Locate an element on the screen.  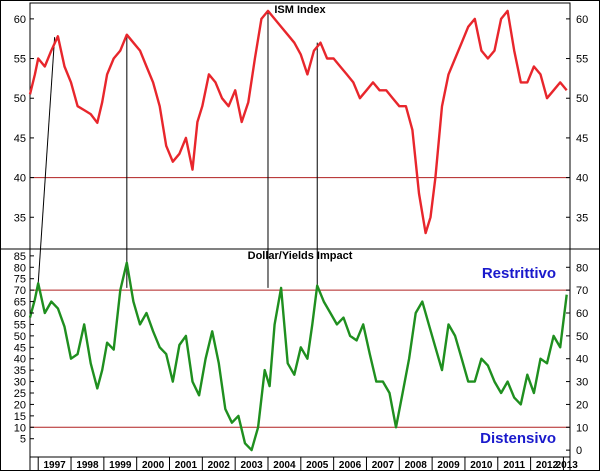
ism-right-tick-label: 35 is located at coordinates (582, 218).